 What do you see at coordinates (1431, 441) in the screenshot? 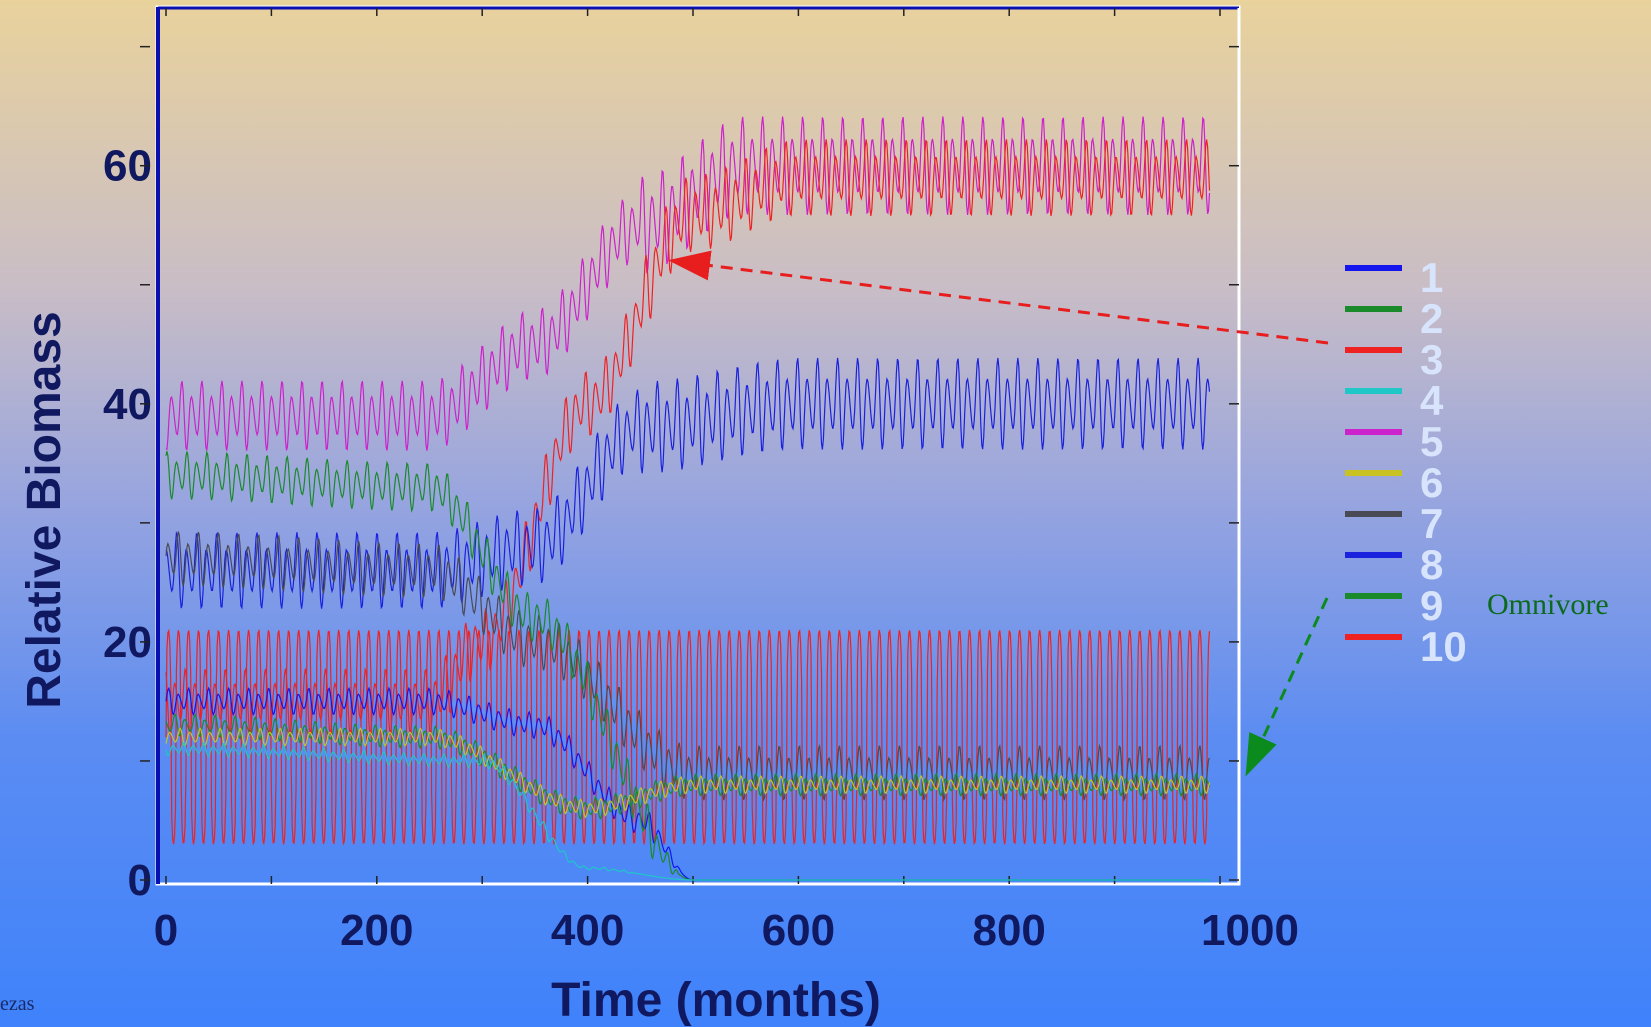
I see `legend-label-5: 5` at bounding box center [1431, 441].